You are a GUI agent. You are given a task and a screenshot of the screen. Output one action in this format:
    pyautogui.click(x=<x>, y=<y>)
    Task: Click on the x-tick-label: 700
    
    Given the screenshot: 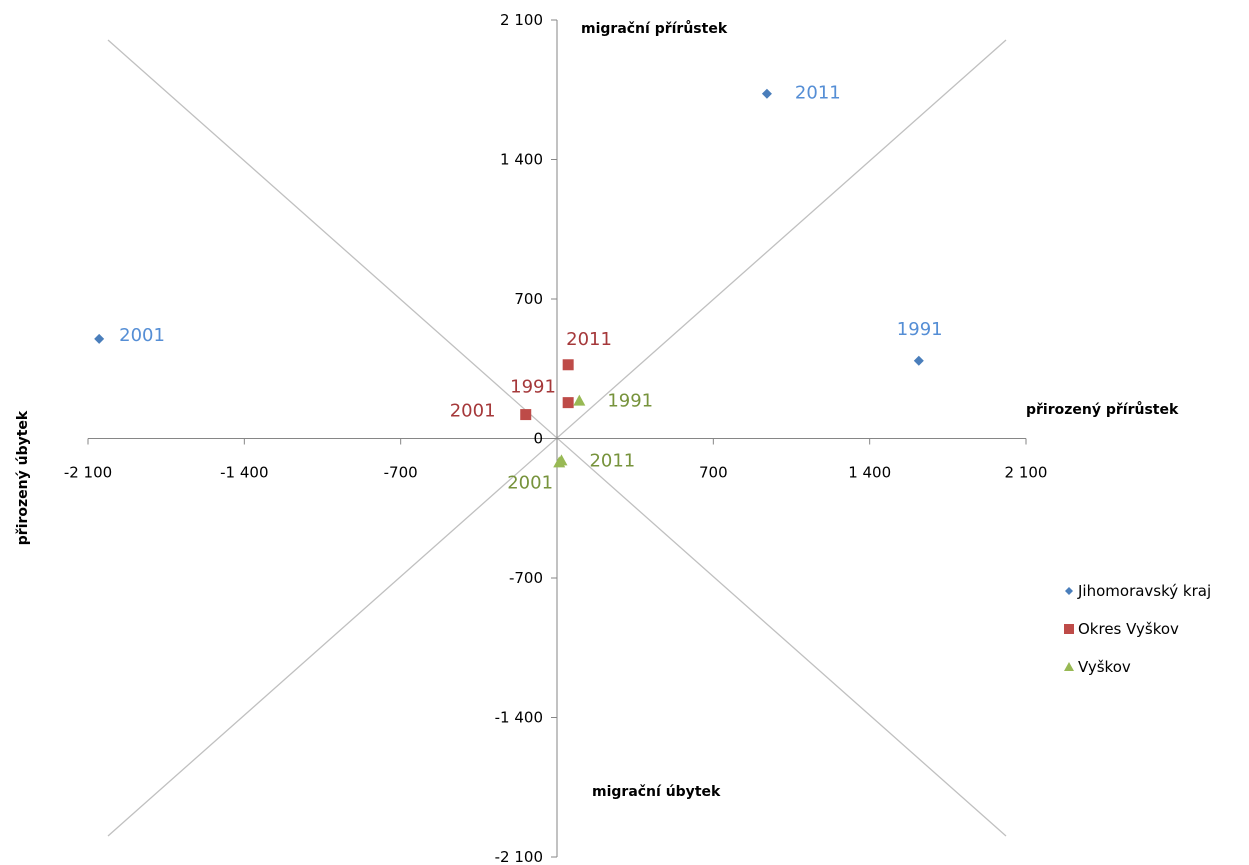 What is the action you would take?
    pyautogui.click(x=713, y=473)
    